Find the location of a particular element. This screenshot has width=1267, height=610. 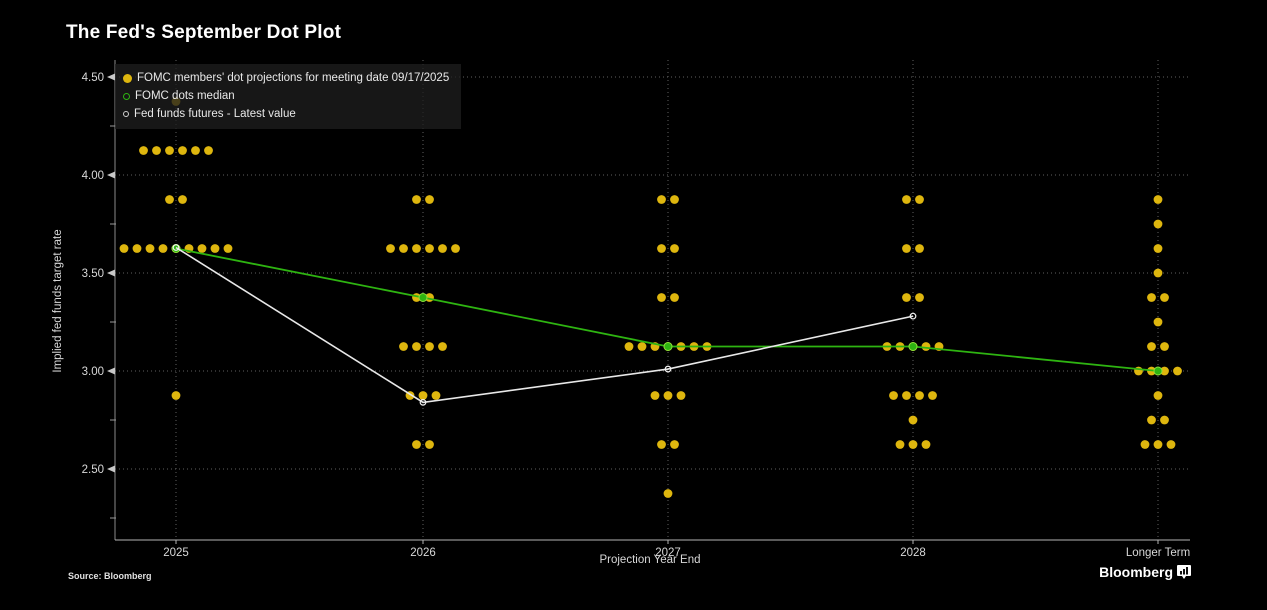

svg-text: 3.50 is located at coordinates (93, 274).